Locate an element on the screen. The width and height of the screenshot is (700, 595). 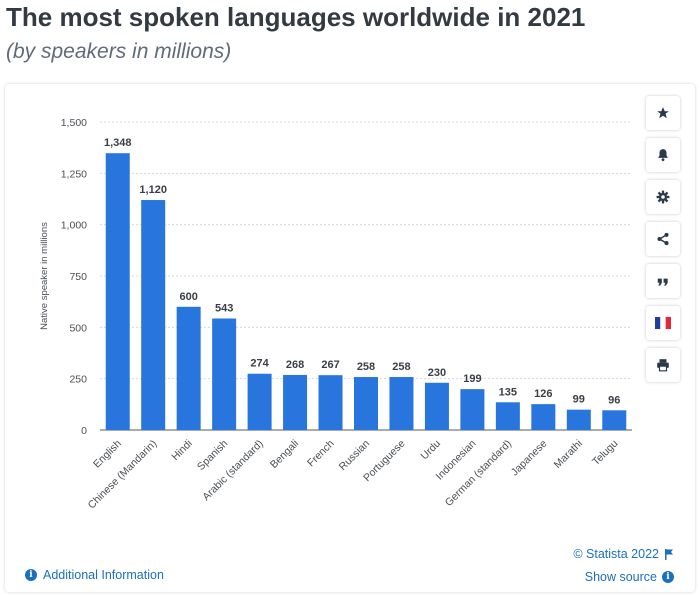
data-label: 135 is located at coordinates (508, 392).